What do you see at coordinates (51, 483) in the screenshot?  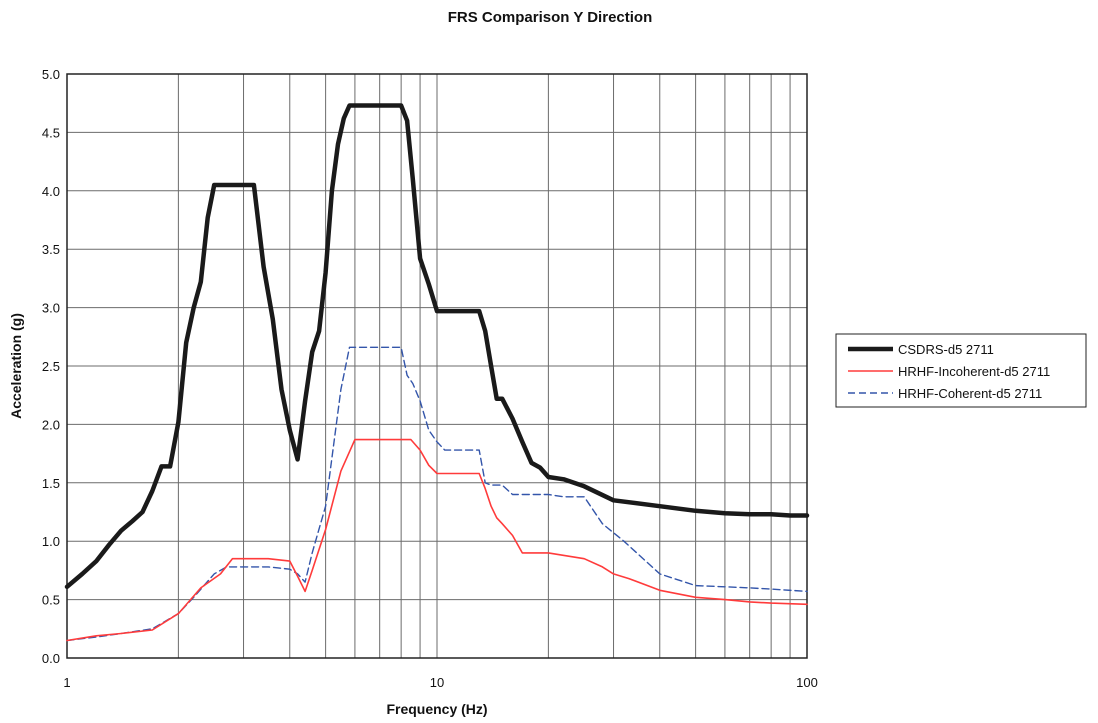 I see `y-tick-label: 1.5` at bounding box center [51, 483].